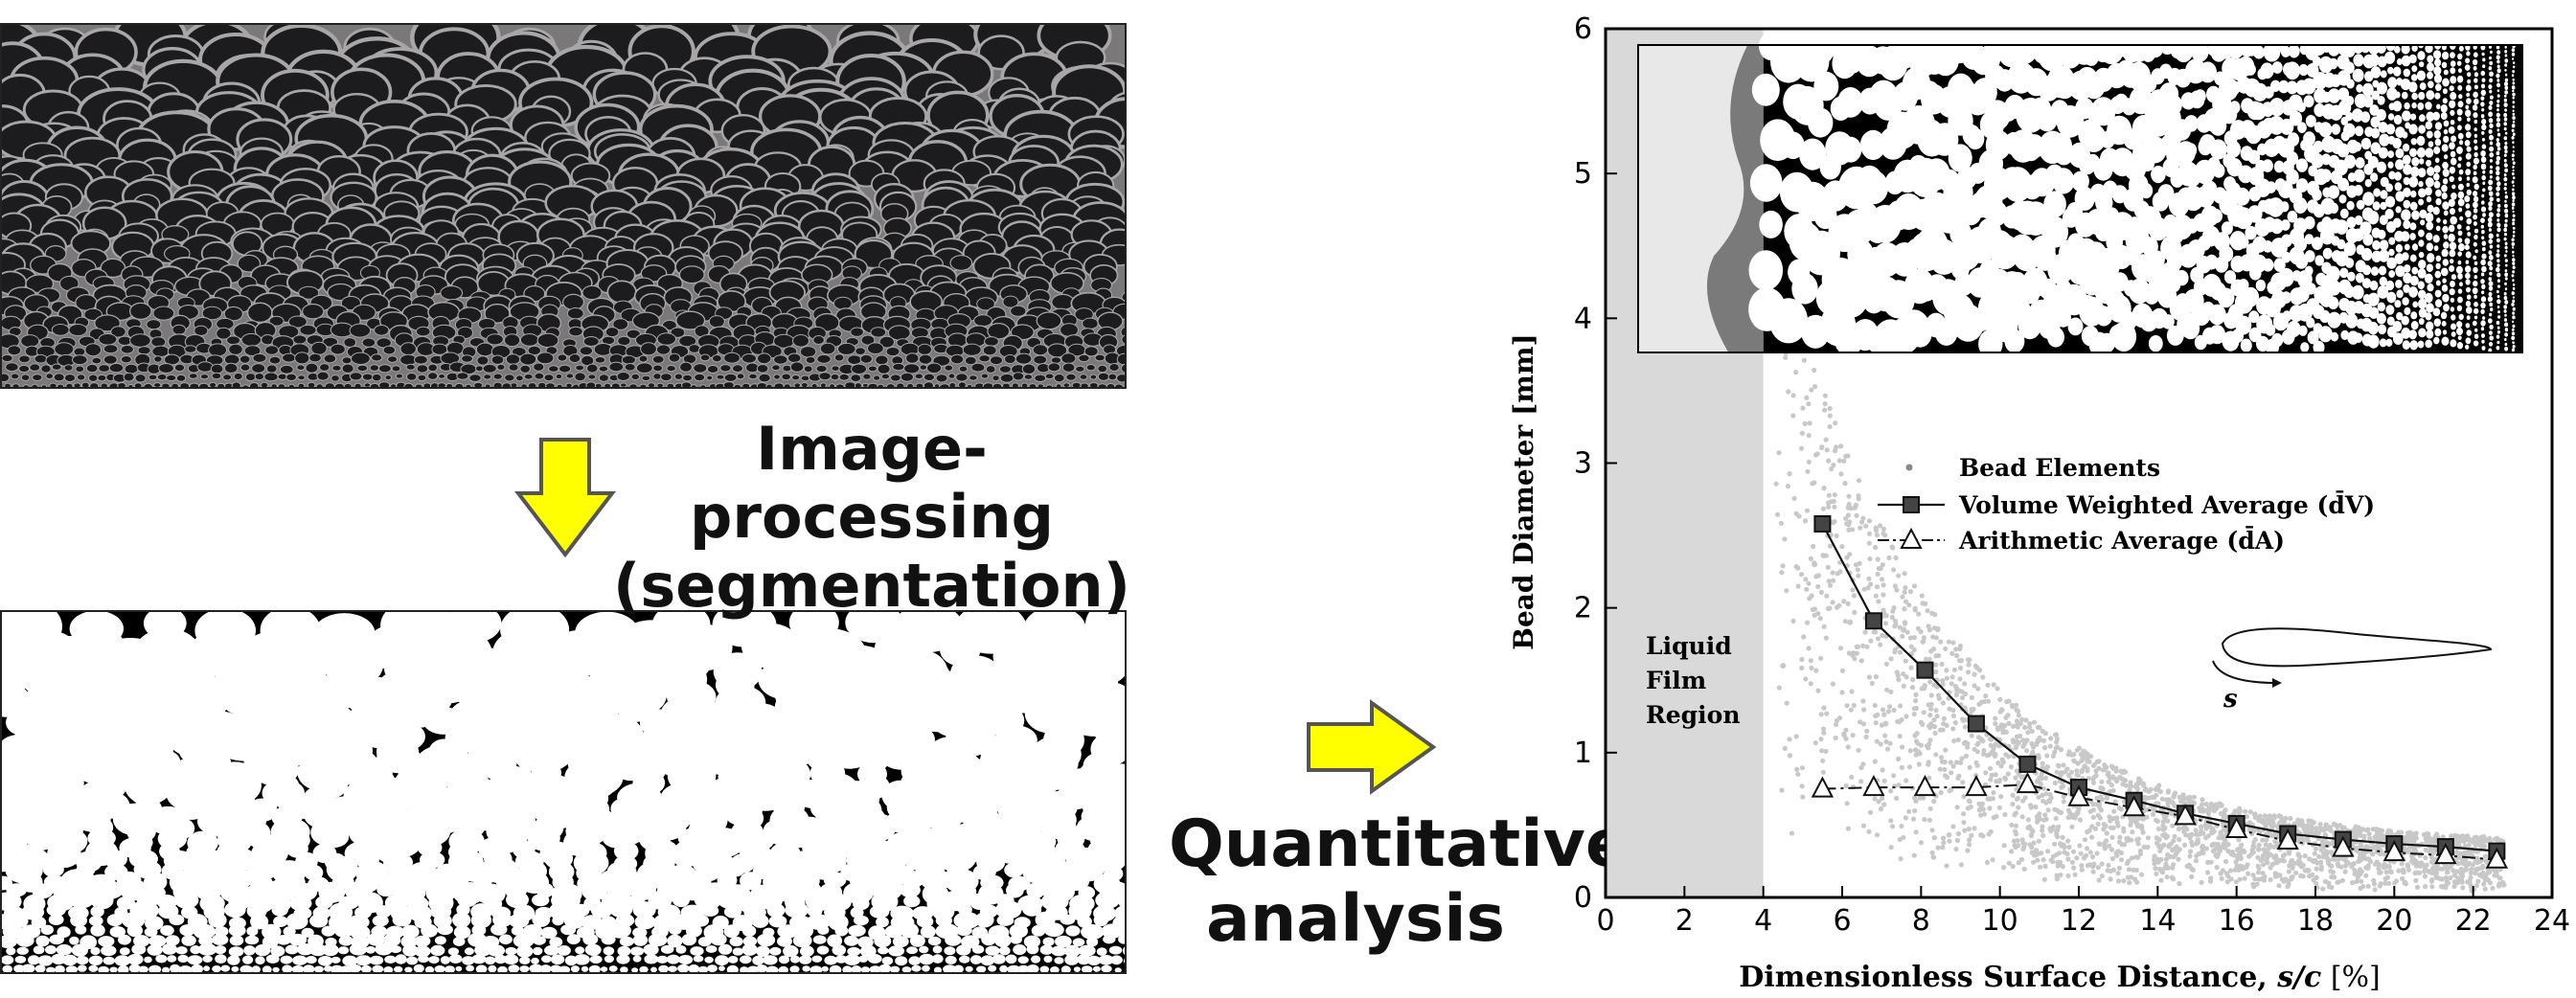 The height and width of the screenshot is (998, 2576). Describe the element at coordinates (1689, 646) in the screenshot. I see `liquid-film-label: Liquid` at that location.